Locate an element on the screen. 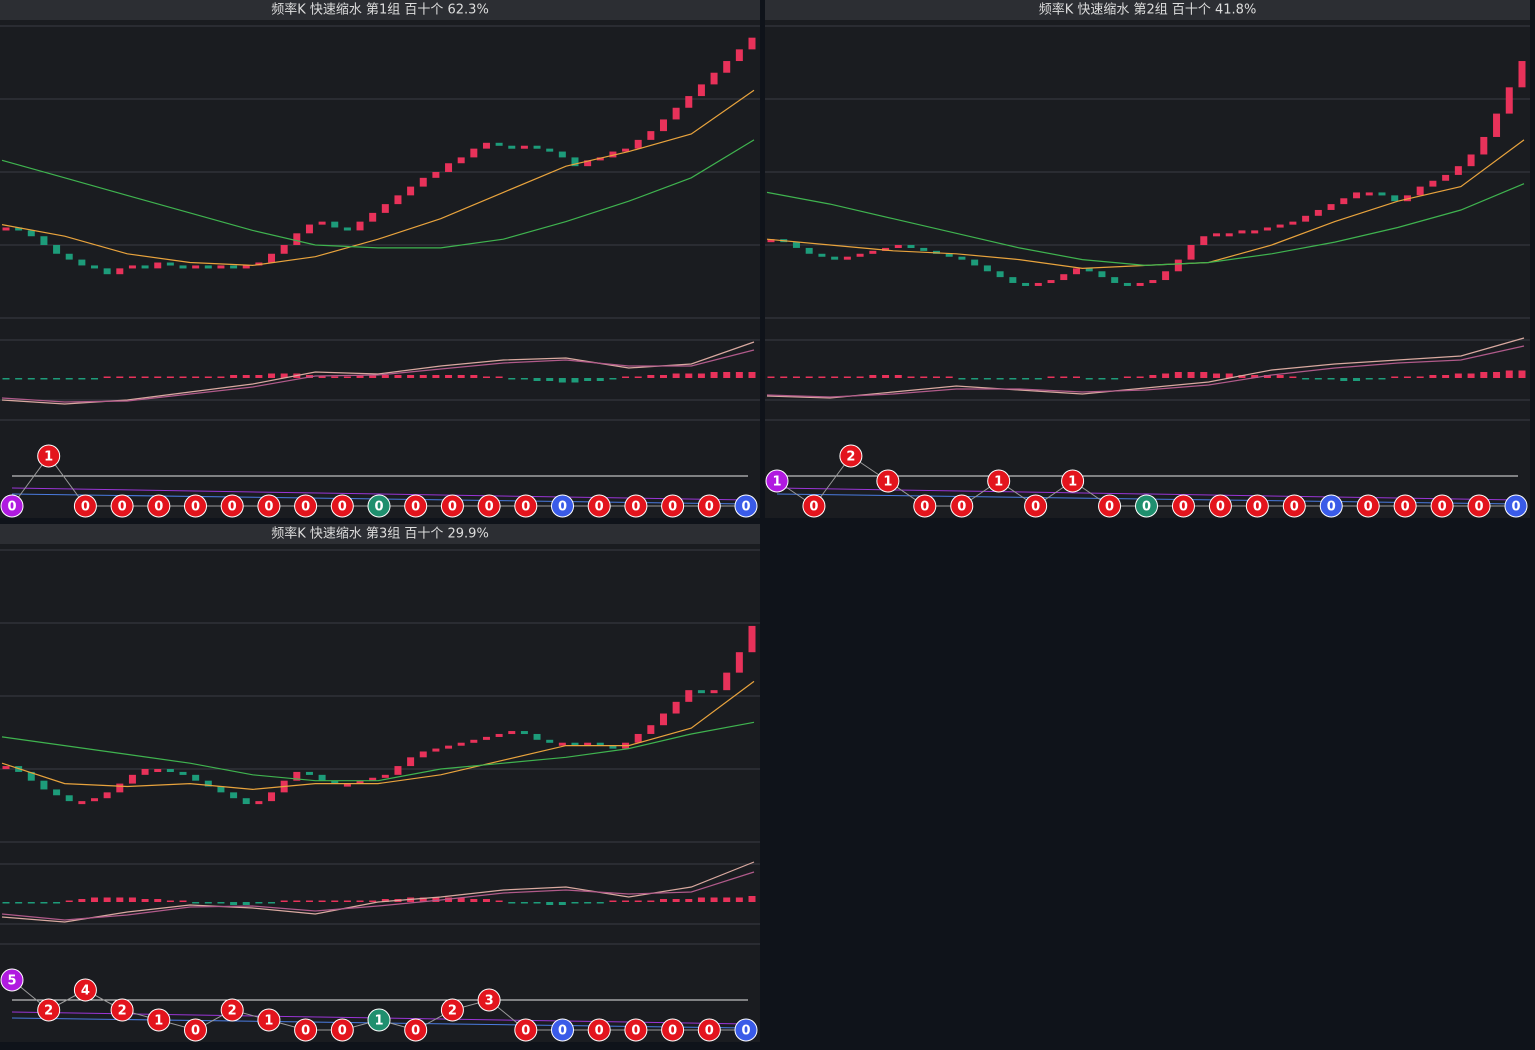 This screenshot has width=1535, height=1050. count-label: 1 is located at coordinates (158, 1021).